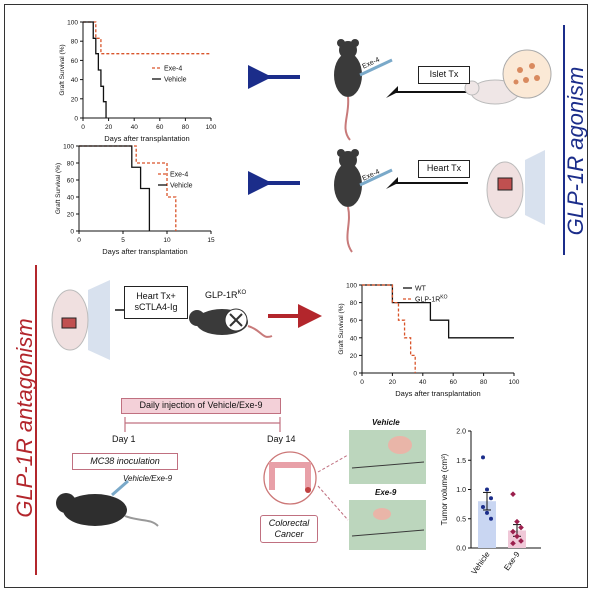  What do you see at coordinates (107, 503) in the screenshot?
I see `tumor-mouse` at bounding box center [107, 503].